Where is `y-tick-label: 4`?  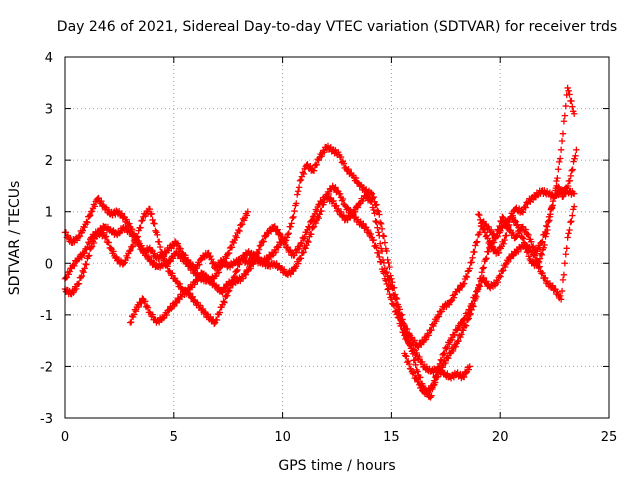 y-tick-label: 4 is located at coordinates (49, 58).